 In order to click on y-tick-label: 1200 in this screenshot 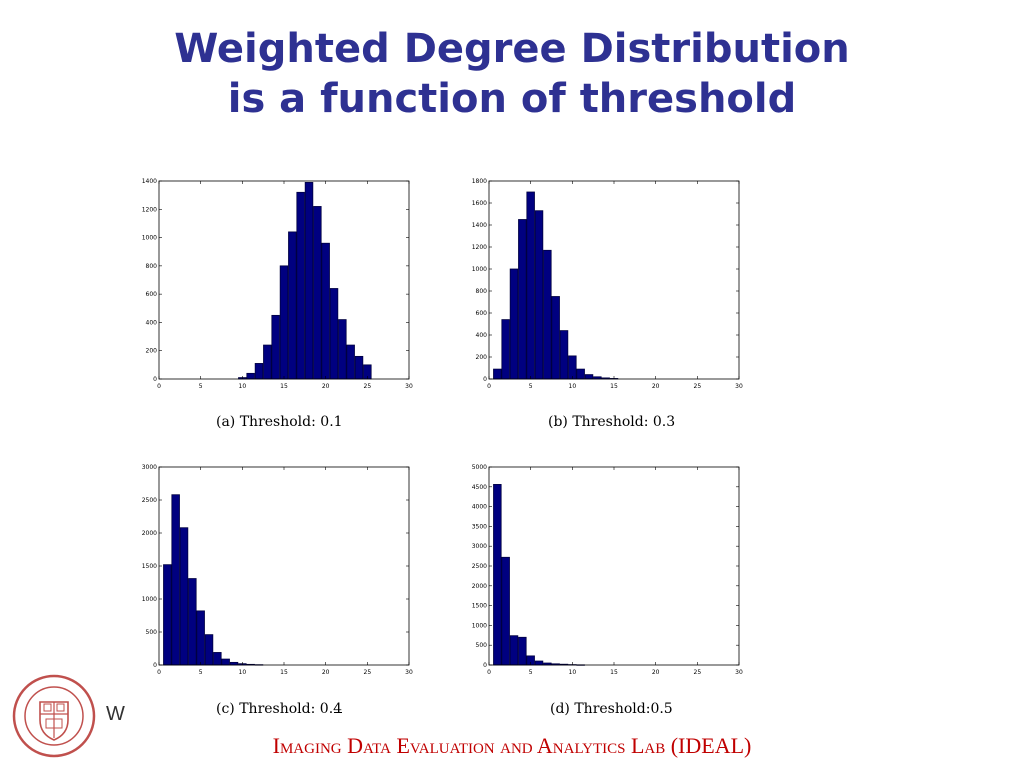, I will do `click(479, 247)`.